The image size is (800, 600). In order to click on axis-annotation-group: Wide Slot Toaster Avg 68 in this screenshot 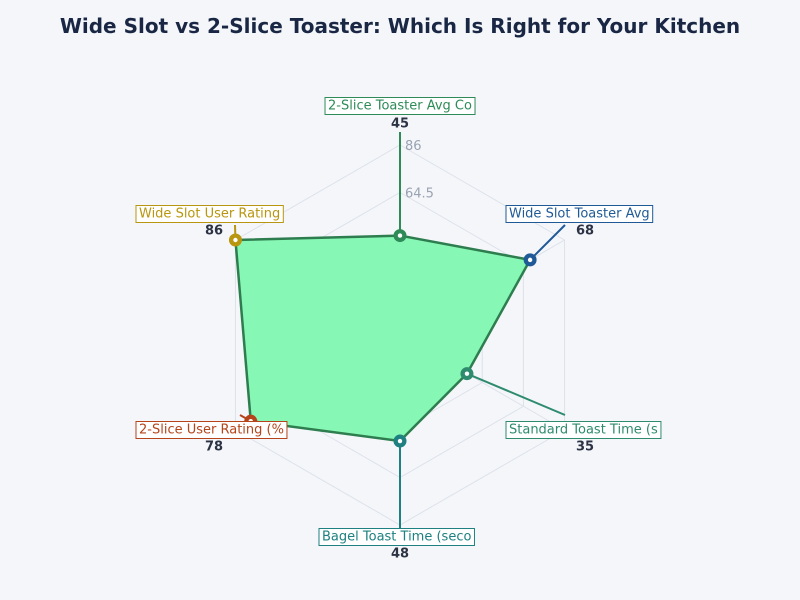, I will do `click(579, 236)`.